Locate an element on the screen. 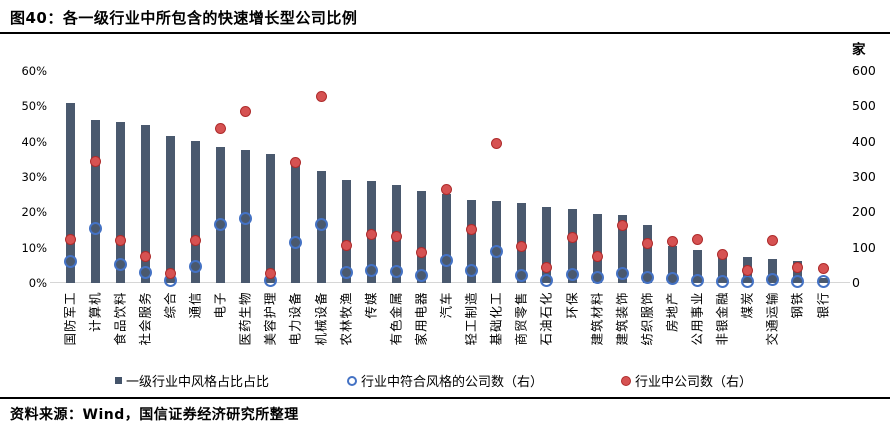 The height and width of the screenshot is (437, 890). x-axis-label: 环保 is located at coordinates (571, 305).